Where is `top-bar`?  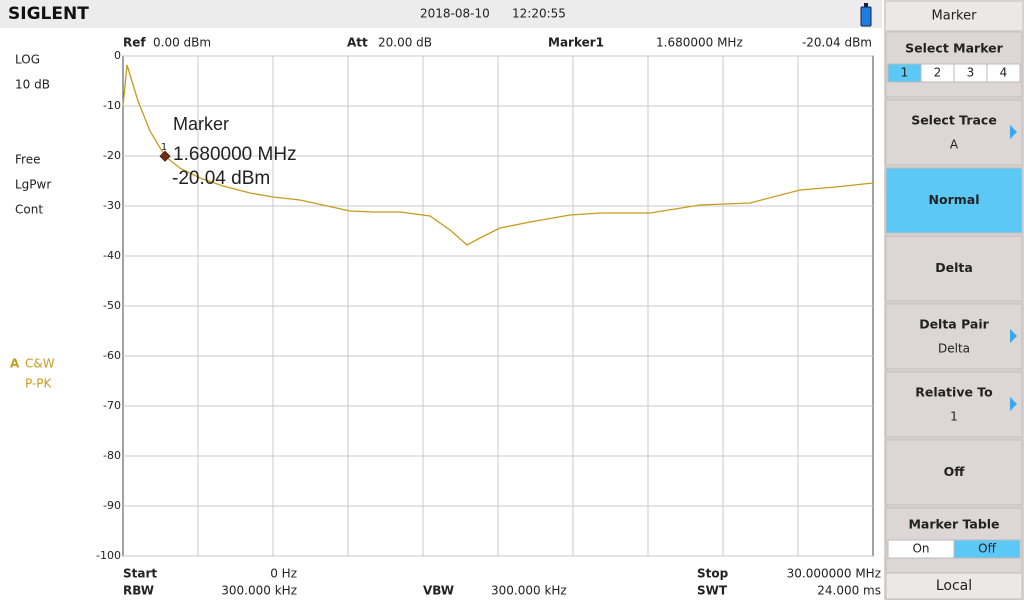
top-bar is located at coordinates (441, 14).